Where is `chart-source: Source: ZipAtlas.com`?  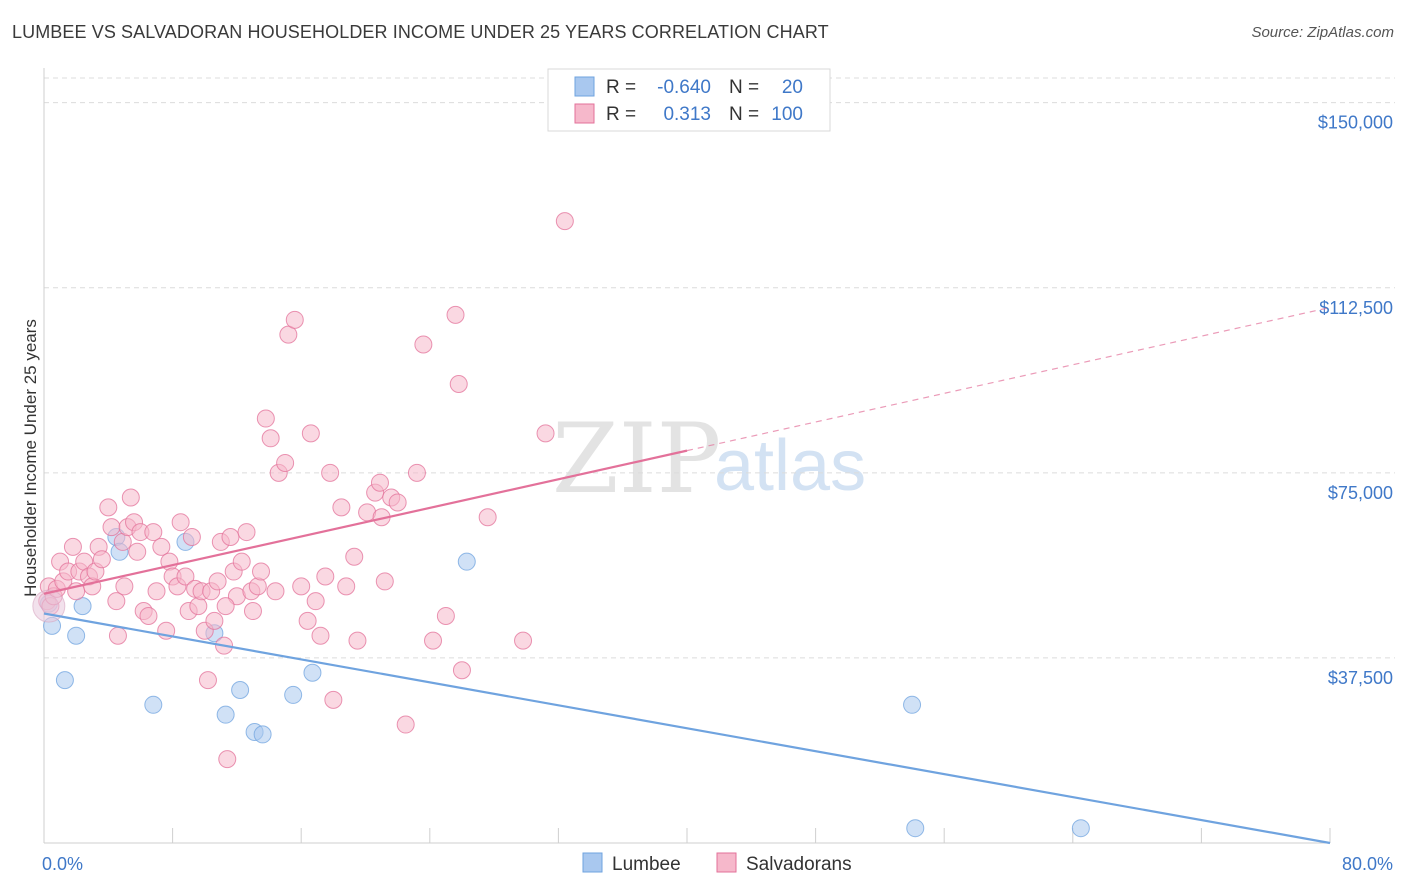 chart-source: Source: ZipAtlas.com is located at coordinates (1322, 32).